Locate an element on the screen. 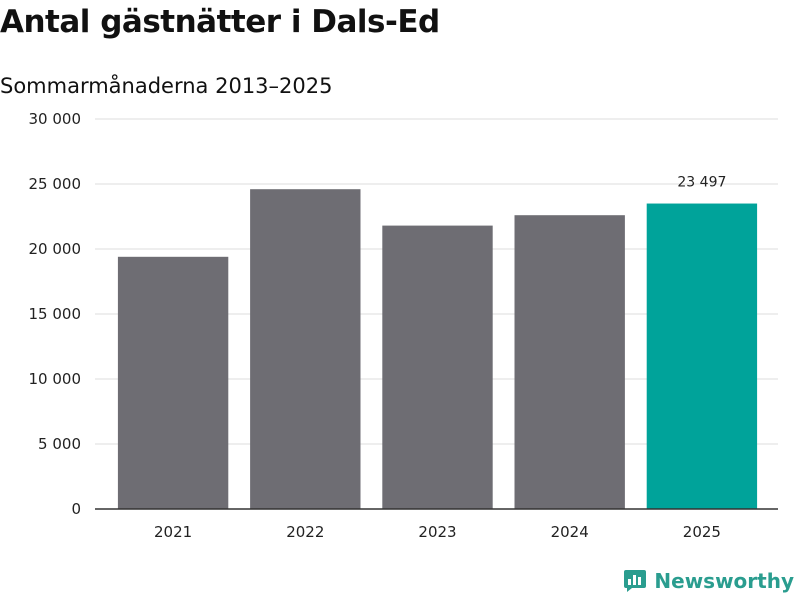  y-tick-label: 15 000 is located at coordinates (55, 314).